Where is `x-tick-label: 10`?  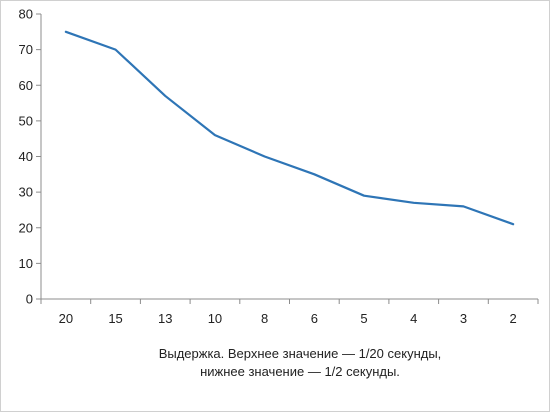 x-tick-label: 10 is located at coordinates (215, 318).